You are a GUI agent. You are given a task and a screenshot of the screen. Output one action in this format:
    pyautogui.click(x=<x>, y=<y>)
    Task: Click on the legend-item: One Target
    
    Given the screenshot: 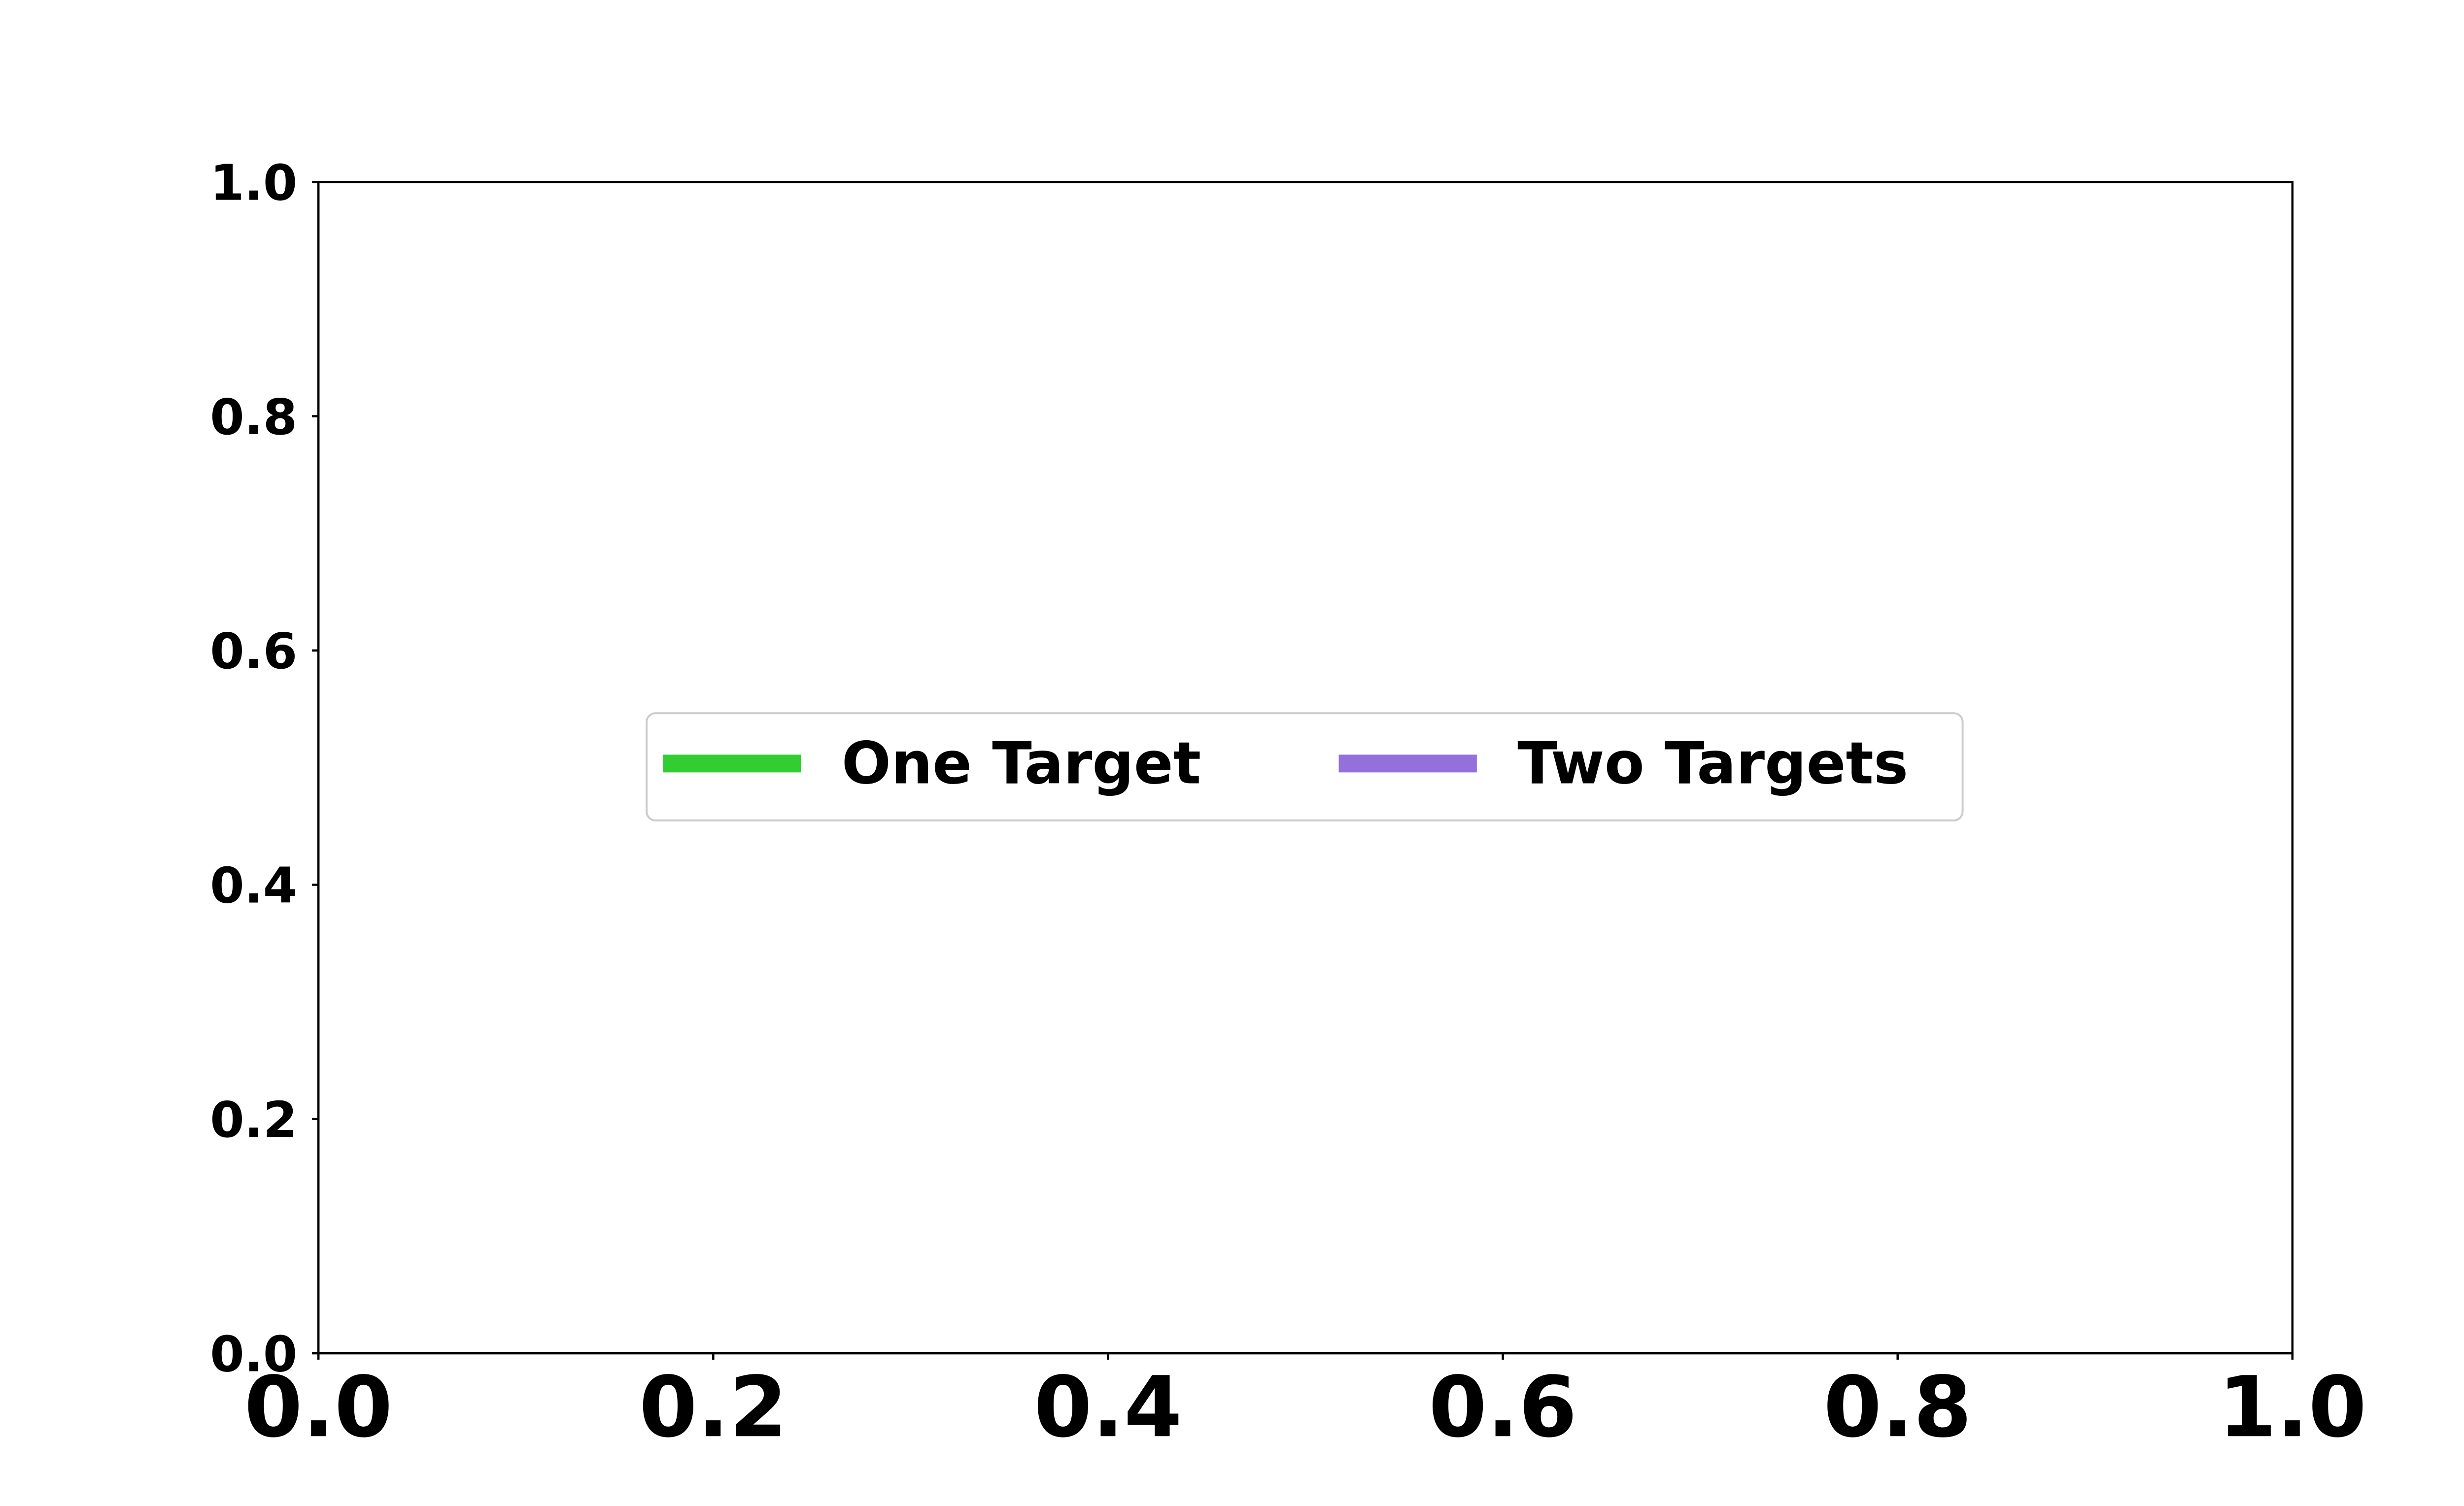 What is the action you would take?
    pyautogui.click(x=932, y=763)
    